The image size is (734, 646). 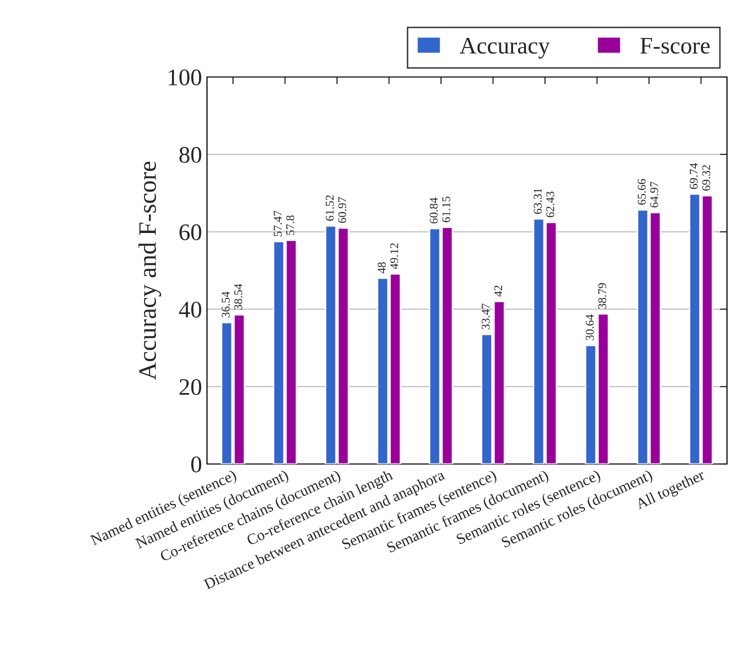 I want to click on y-tick-label: 20, so click(x=191, y=387).